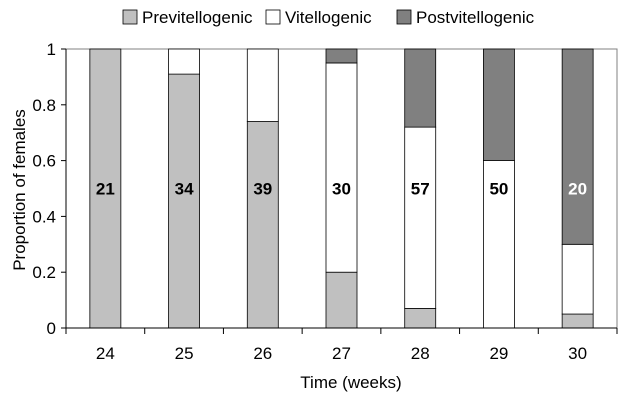  What do you see at coordinates (498, 189) in the screenshot?
I see `bar-count-label: 50` at bounding box center [498, 189].